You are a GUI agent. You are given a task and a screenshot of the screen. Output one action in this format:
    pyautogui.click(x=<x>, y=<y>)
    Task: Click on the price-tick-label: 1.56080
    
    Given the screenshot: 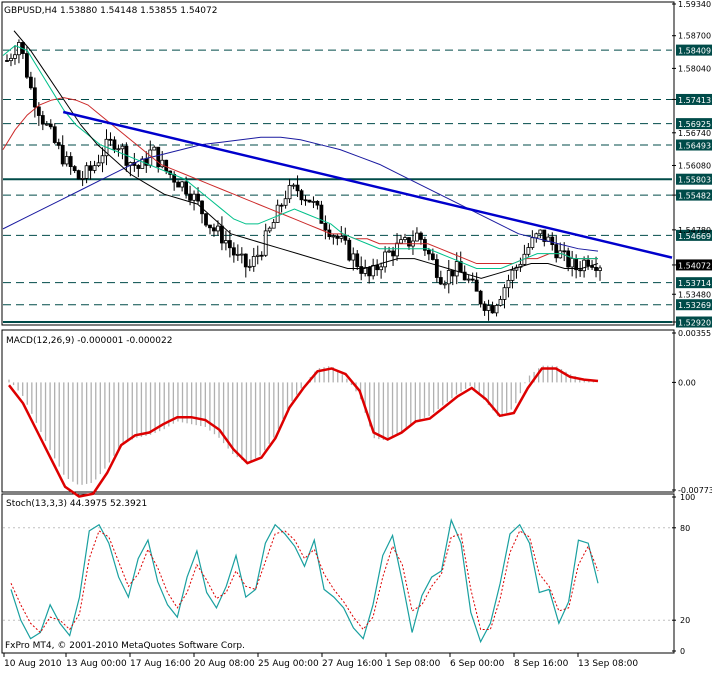 What is the action you would take?
    pyautogui.click(x=694, y=165)
    